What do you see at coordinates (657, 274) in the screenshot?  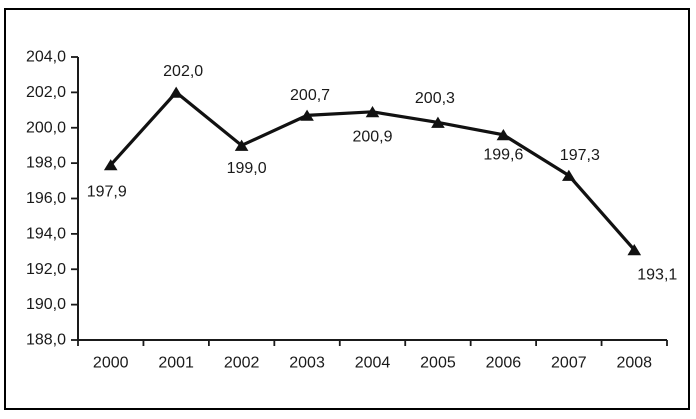 I see `data-point-label: 193,1` at bounding box center [657, 274].